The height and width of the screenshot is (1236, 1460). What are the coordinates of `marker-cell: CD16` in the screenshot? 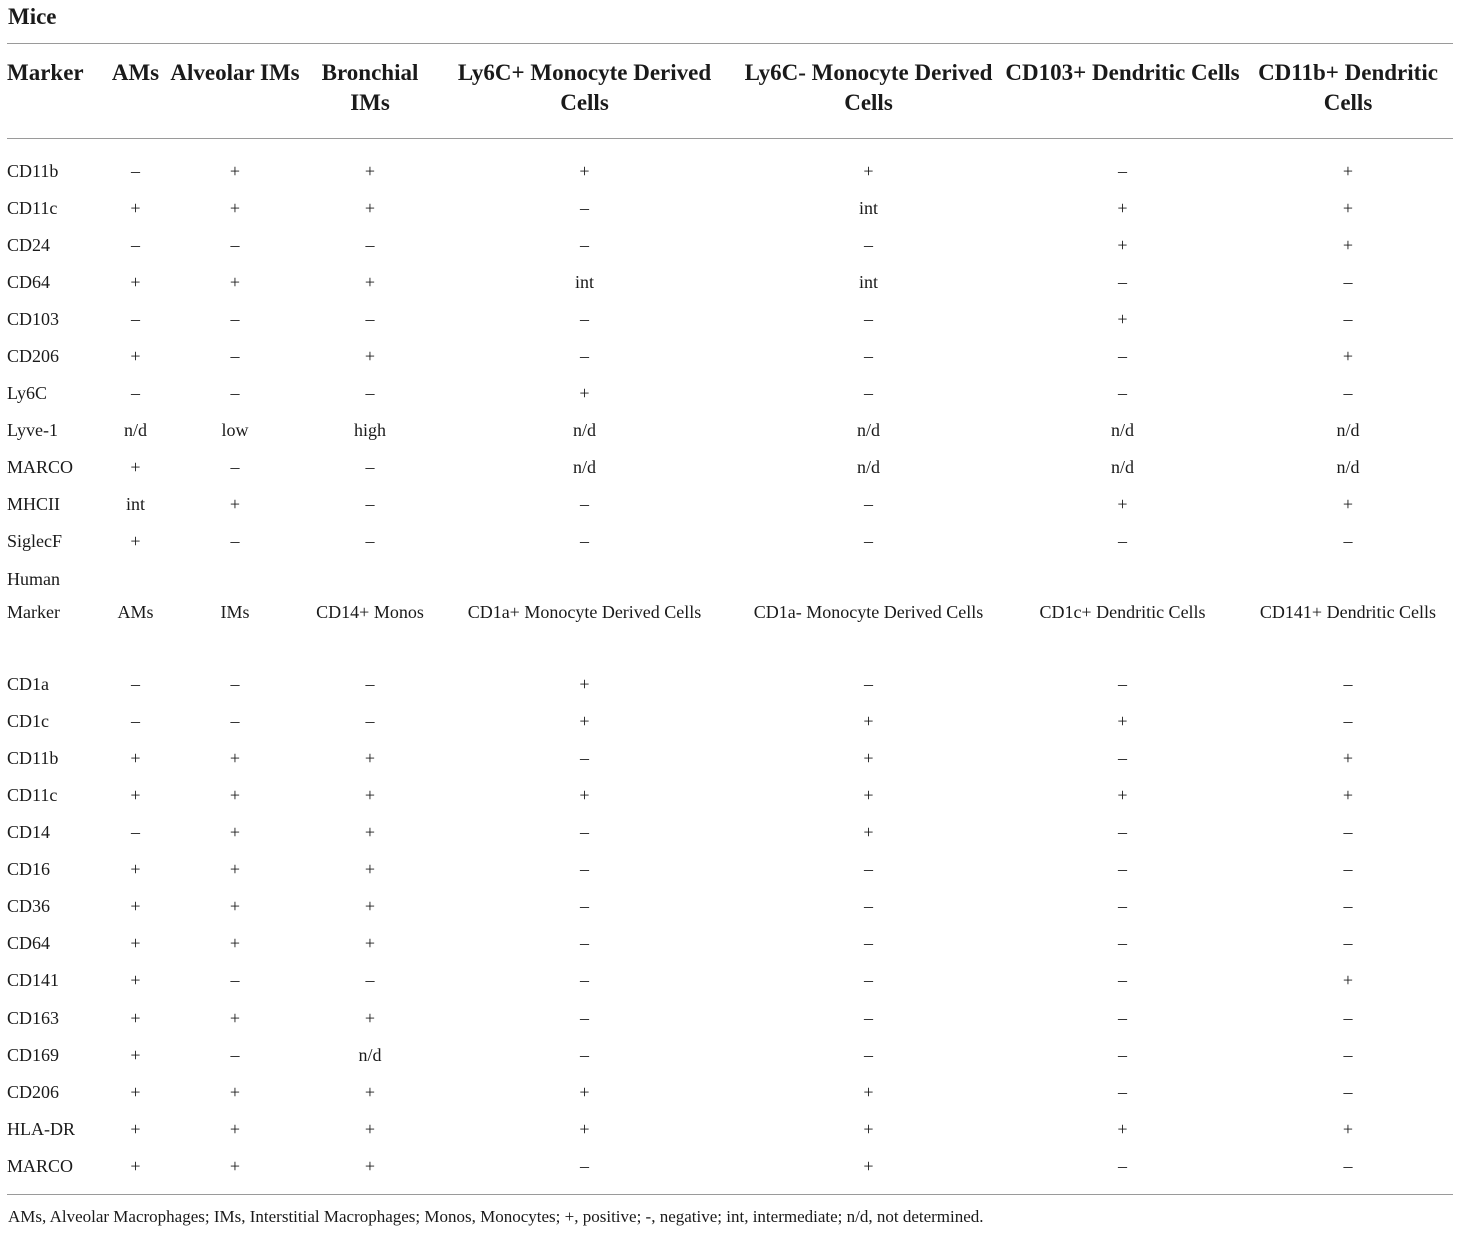 It's located at (29, 869).